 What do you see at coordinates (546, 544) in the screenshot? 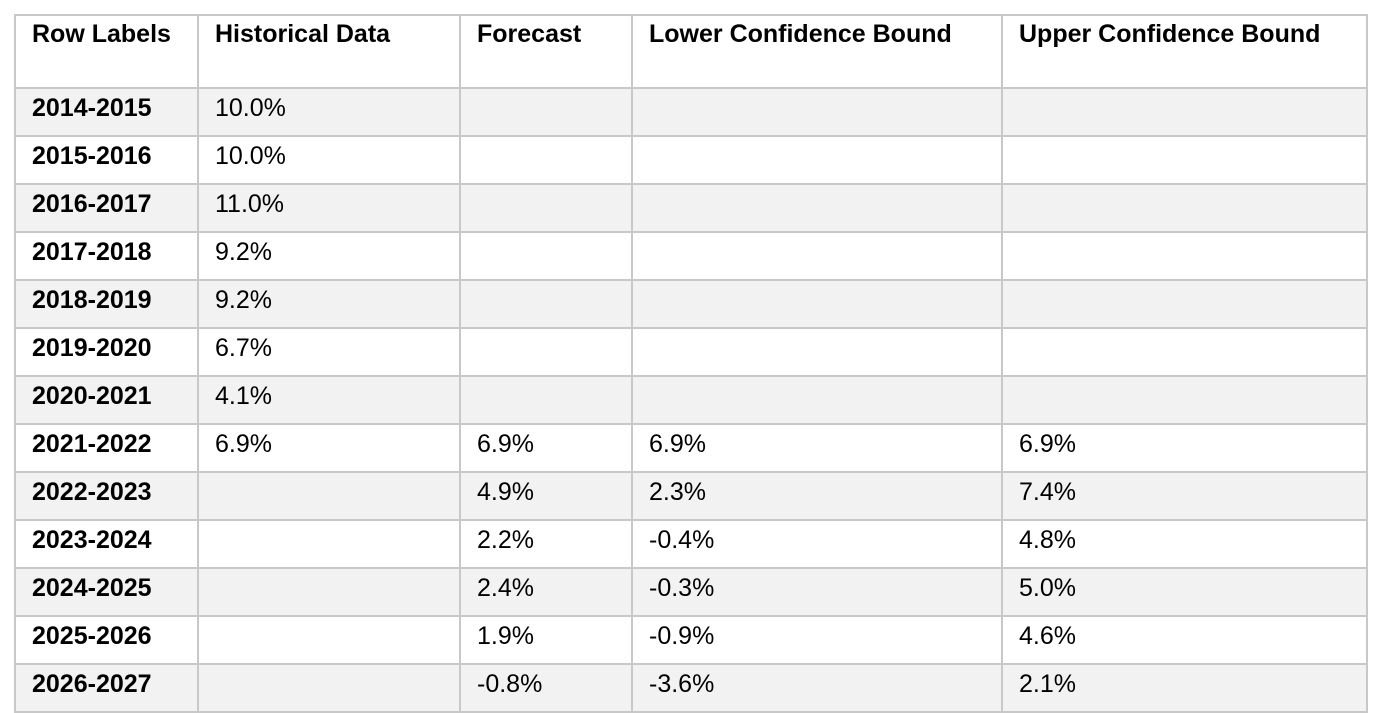
I see `forecast-cell: 2.2%` at bounding box center [546, 544].